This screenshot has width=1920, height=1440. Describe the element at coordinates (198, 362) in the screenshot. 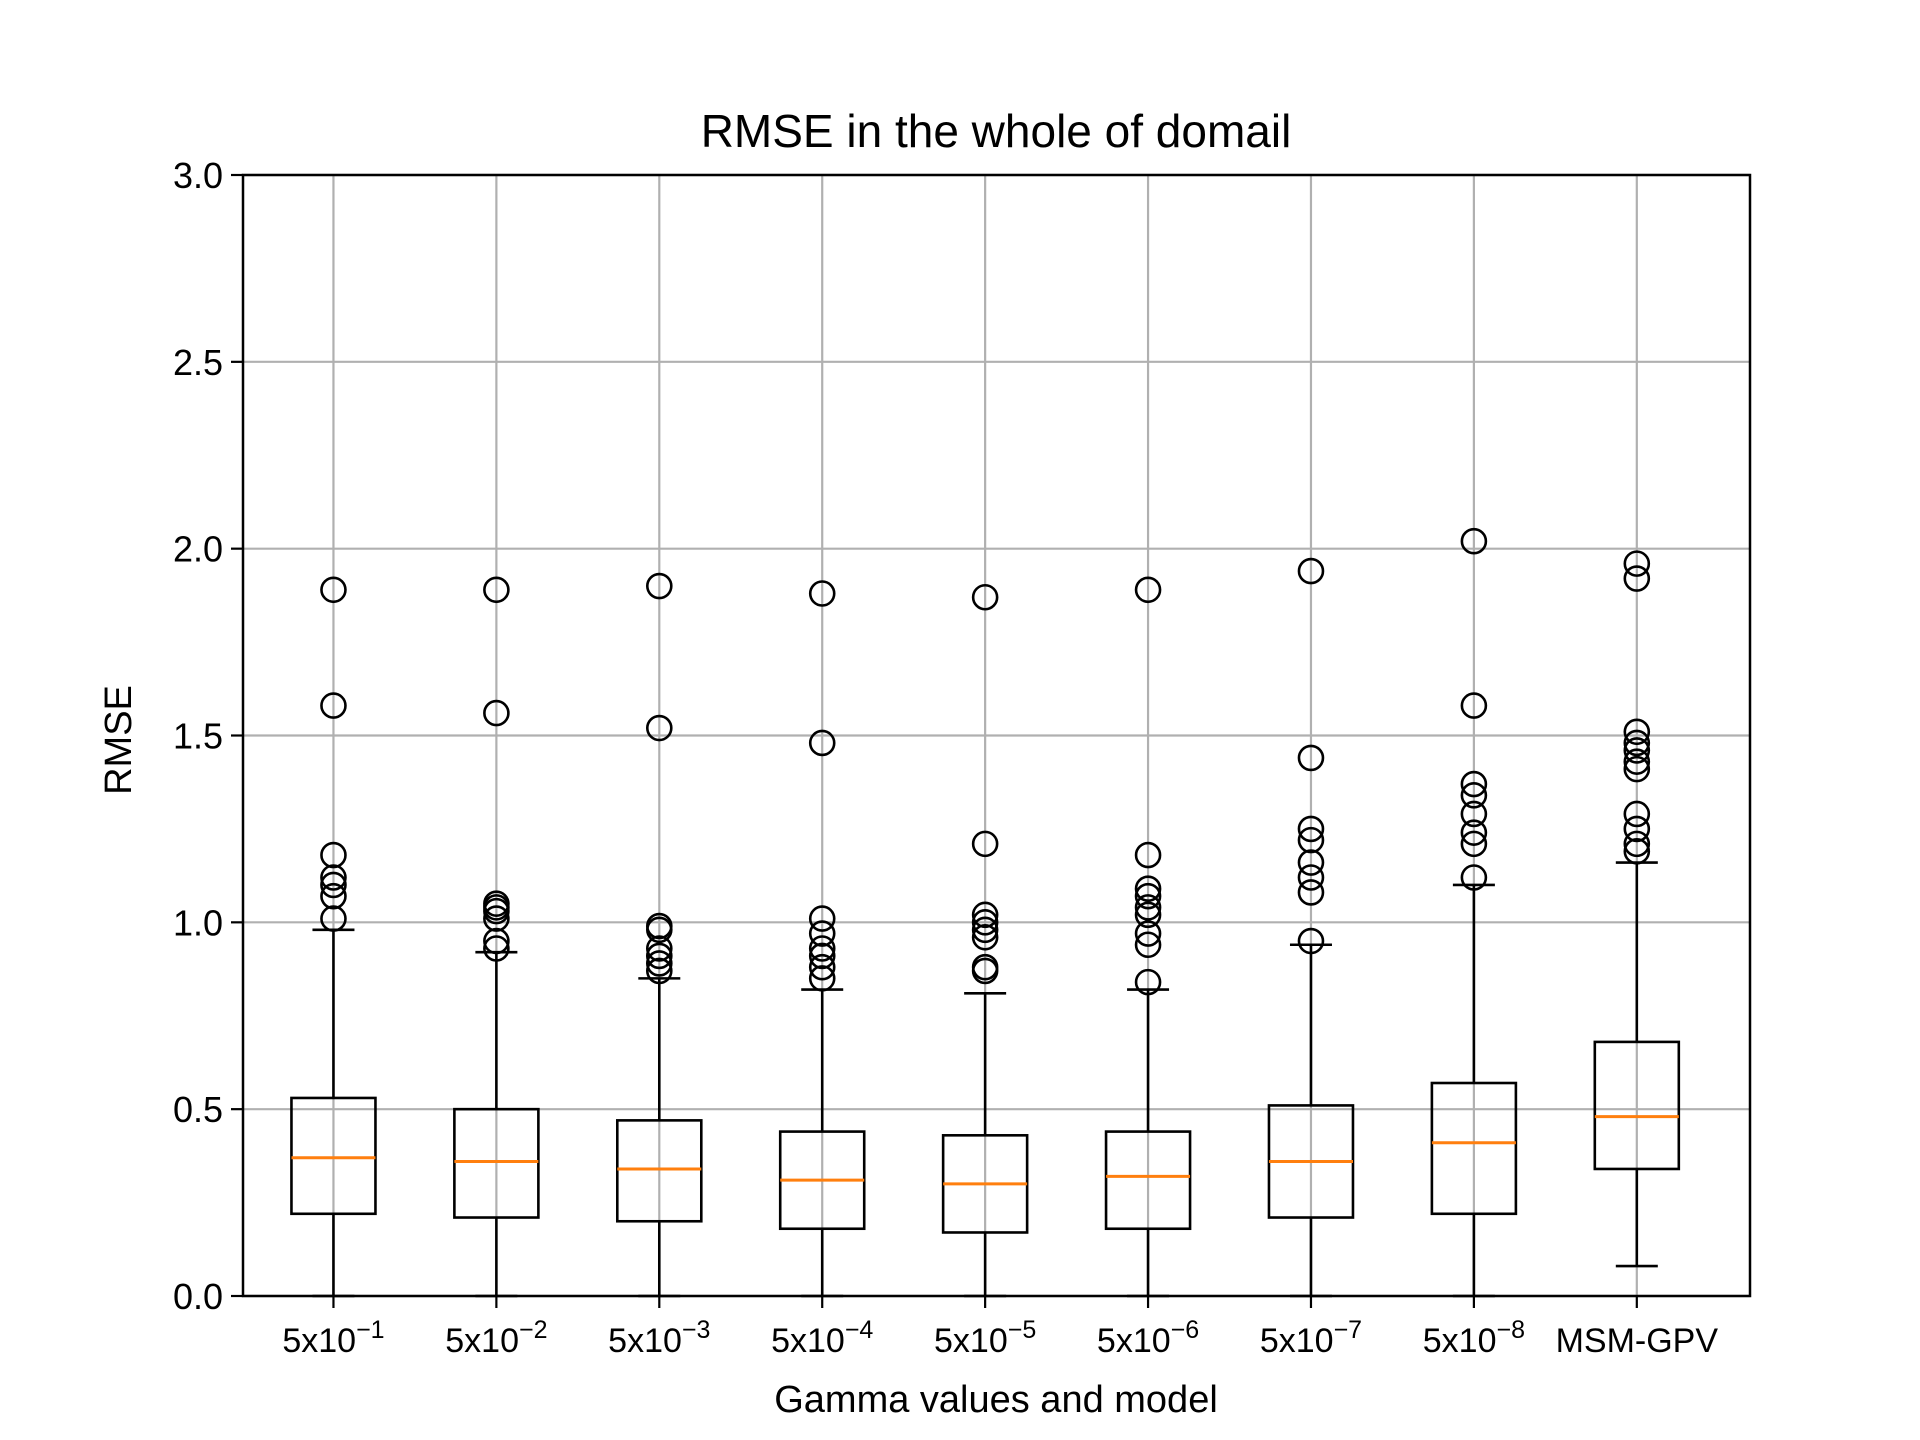

I see `y-tick-label: 2.5` at that location.